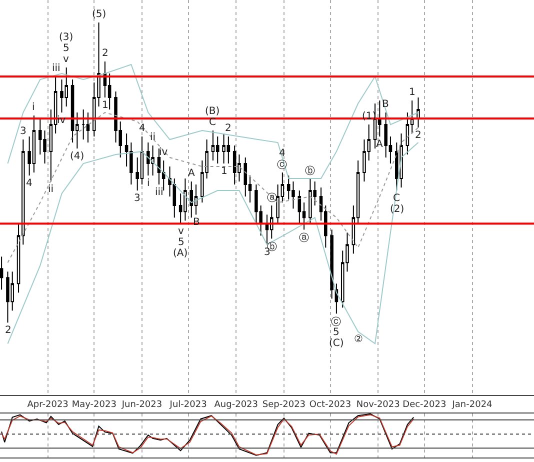  Describe the element at coordinates (385, 104) in the screenshot. I see `annotation: B` at that location.